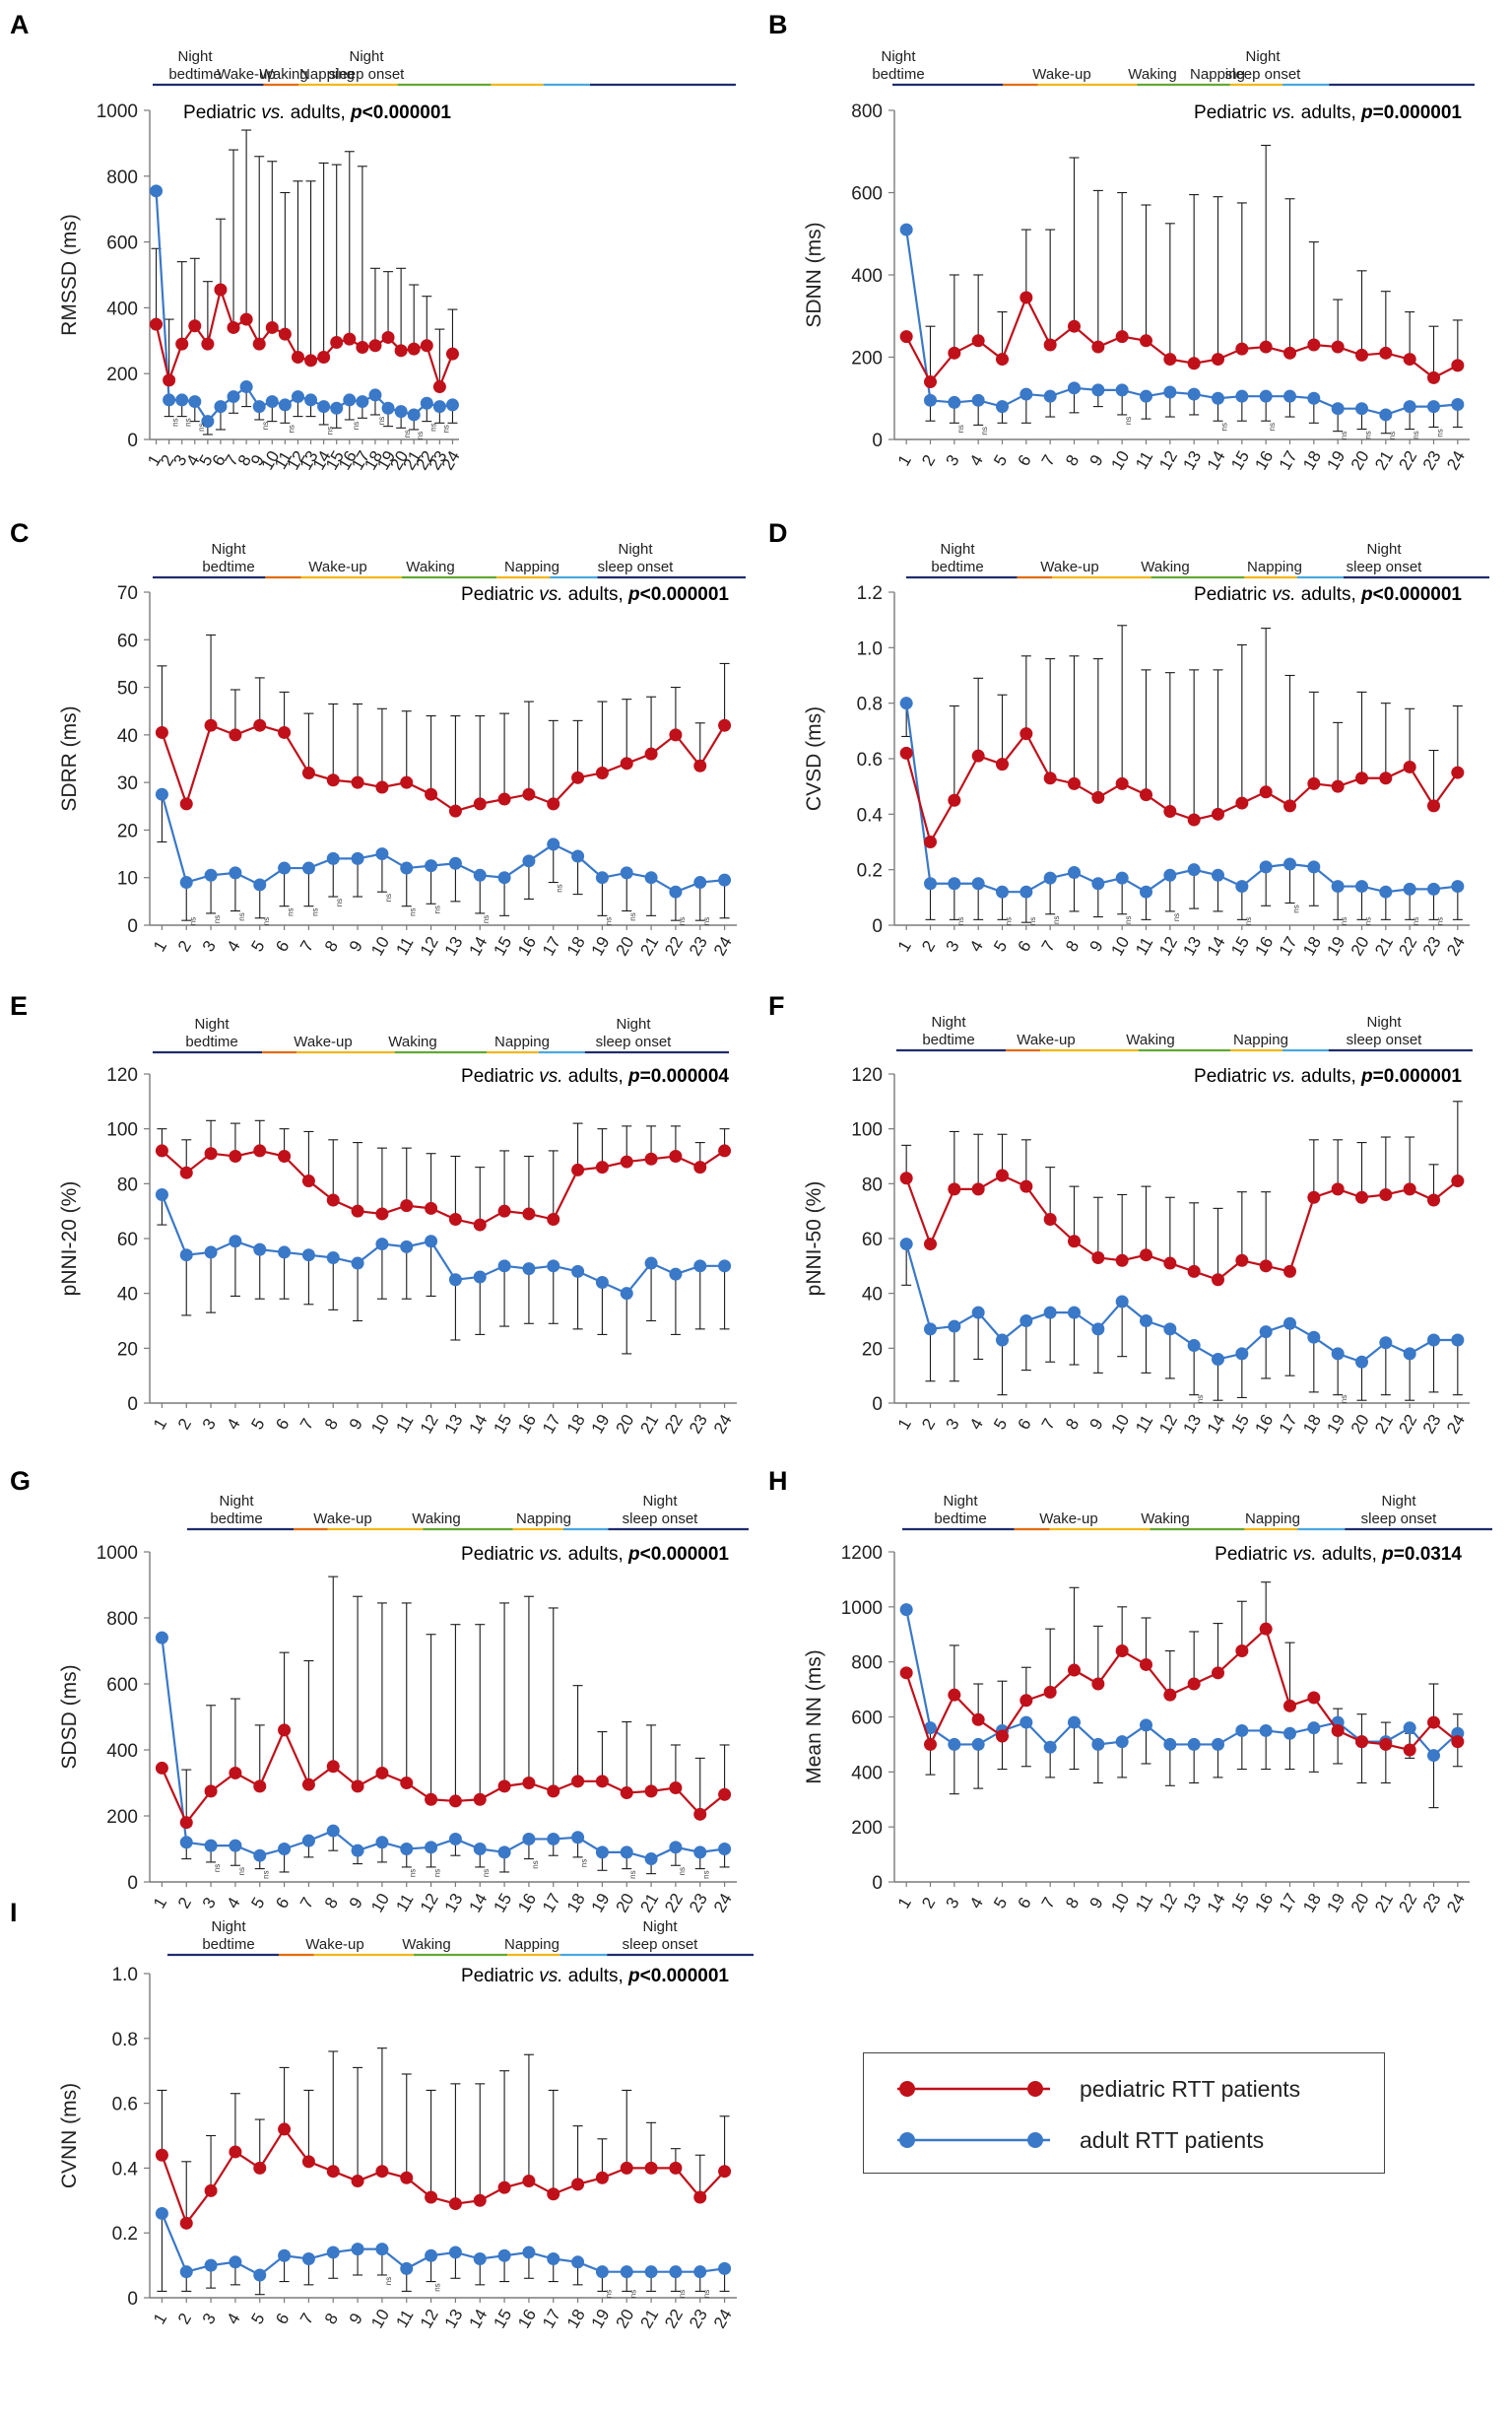 The image size is (1512, 2415). I want to click on x-tick-label: 24, so click(1456, 946).